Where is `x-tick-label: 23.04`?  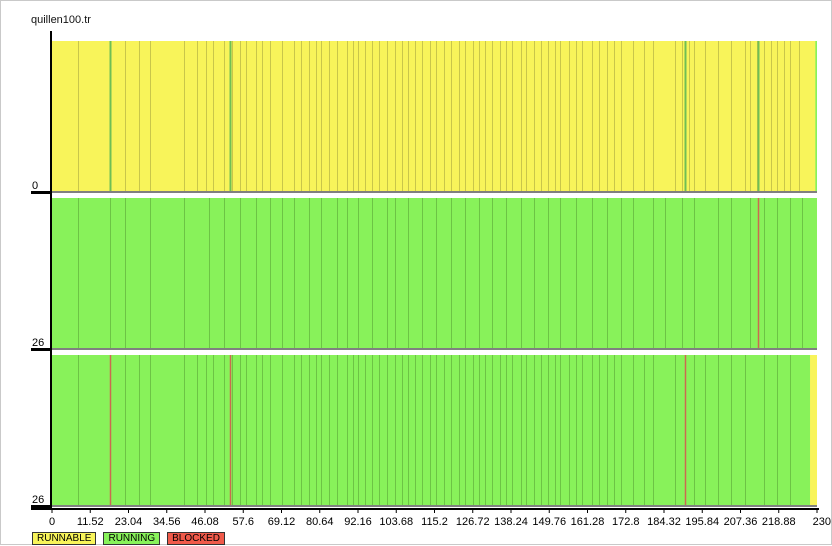 x-tick-label: 23.04 is located at coordinates (129, 522).